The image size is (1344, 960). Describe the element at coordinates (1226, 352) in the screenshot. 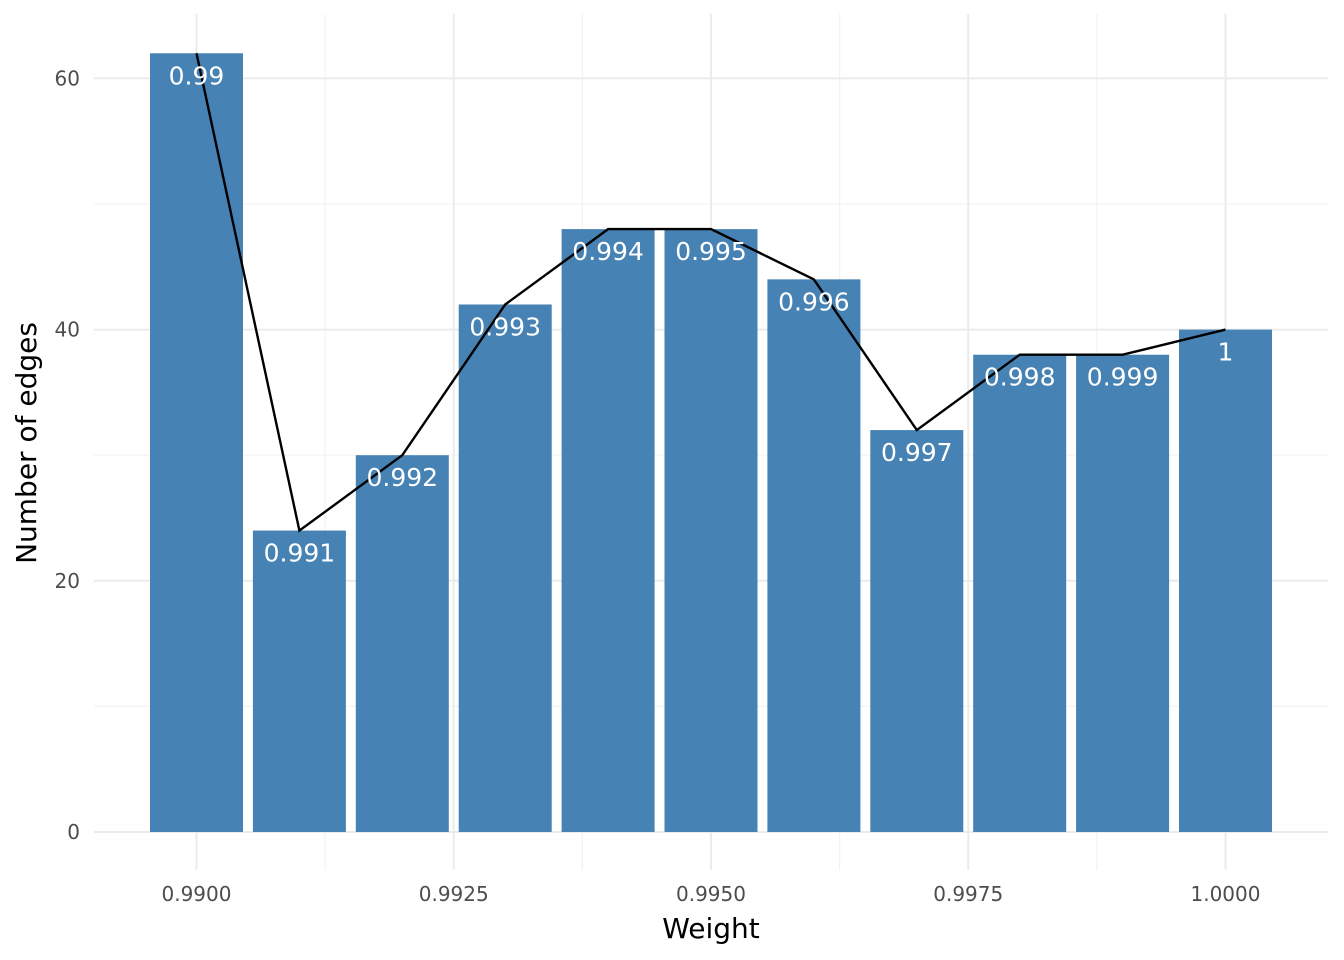

I see `bar-label: 1` at that location.